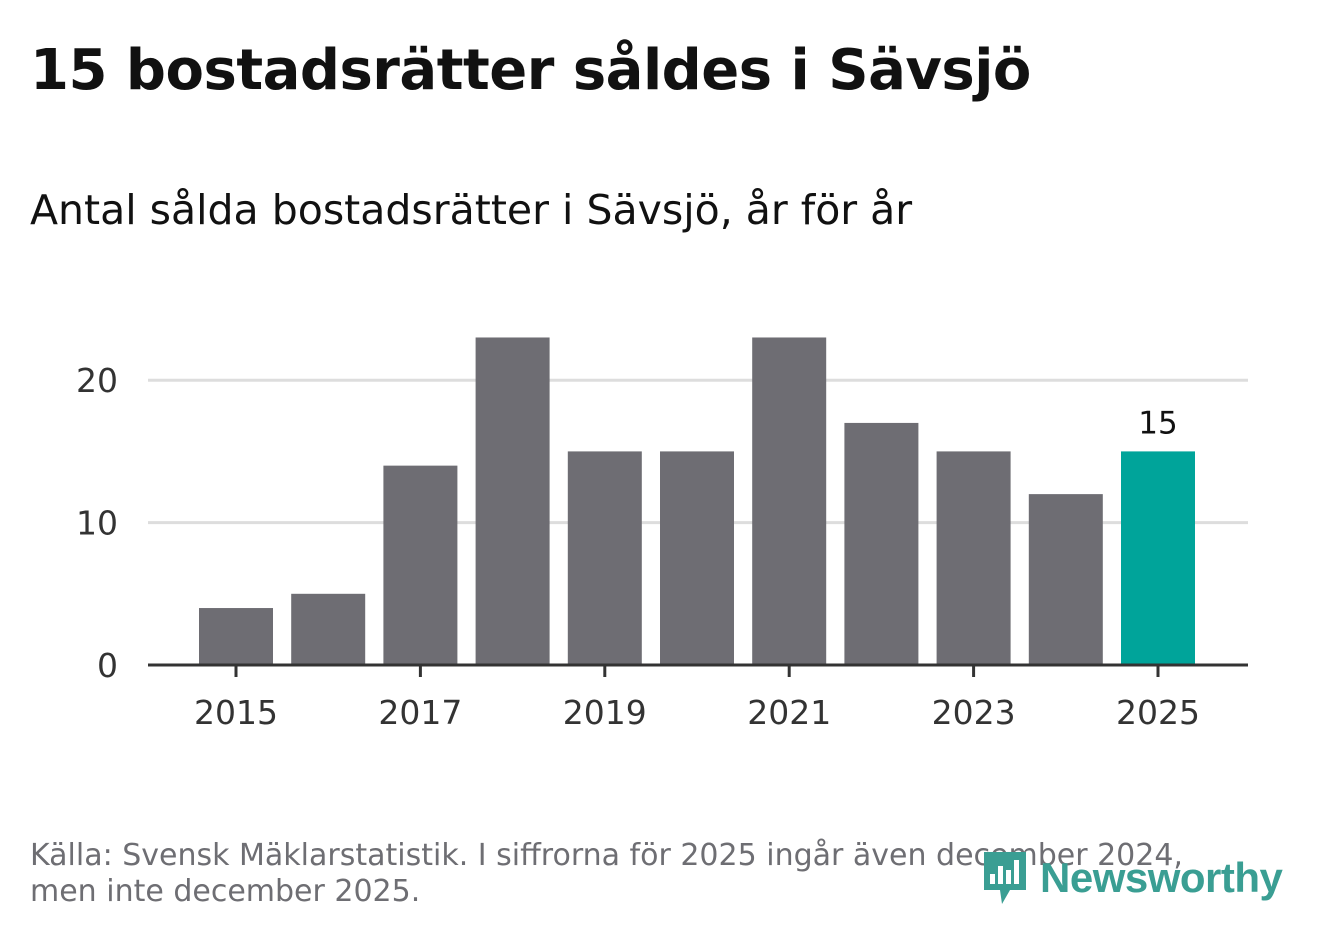  Describe the element at coordinates (697, 558) in the screenshot. I see `bar-2020` at that location.